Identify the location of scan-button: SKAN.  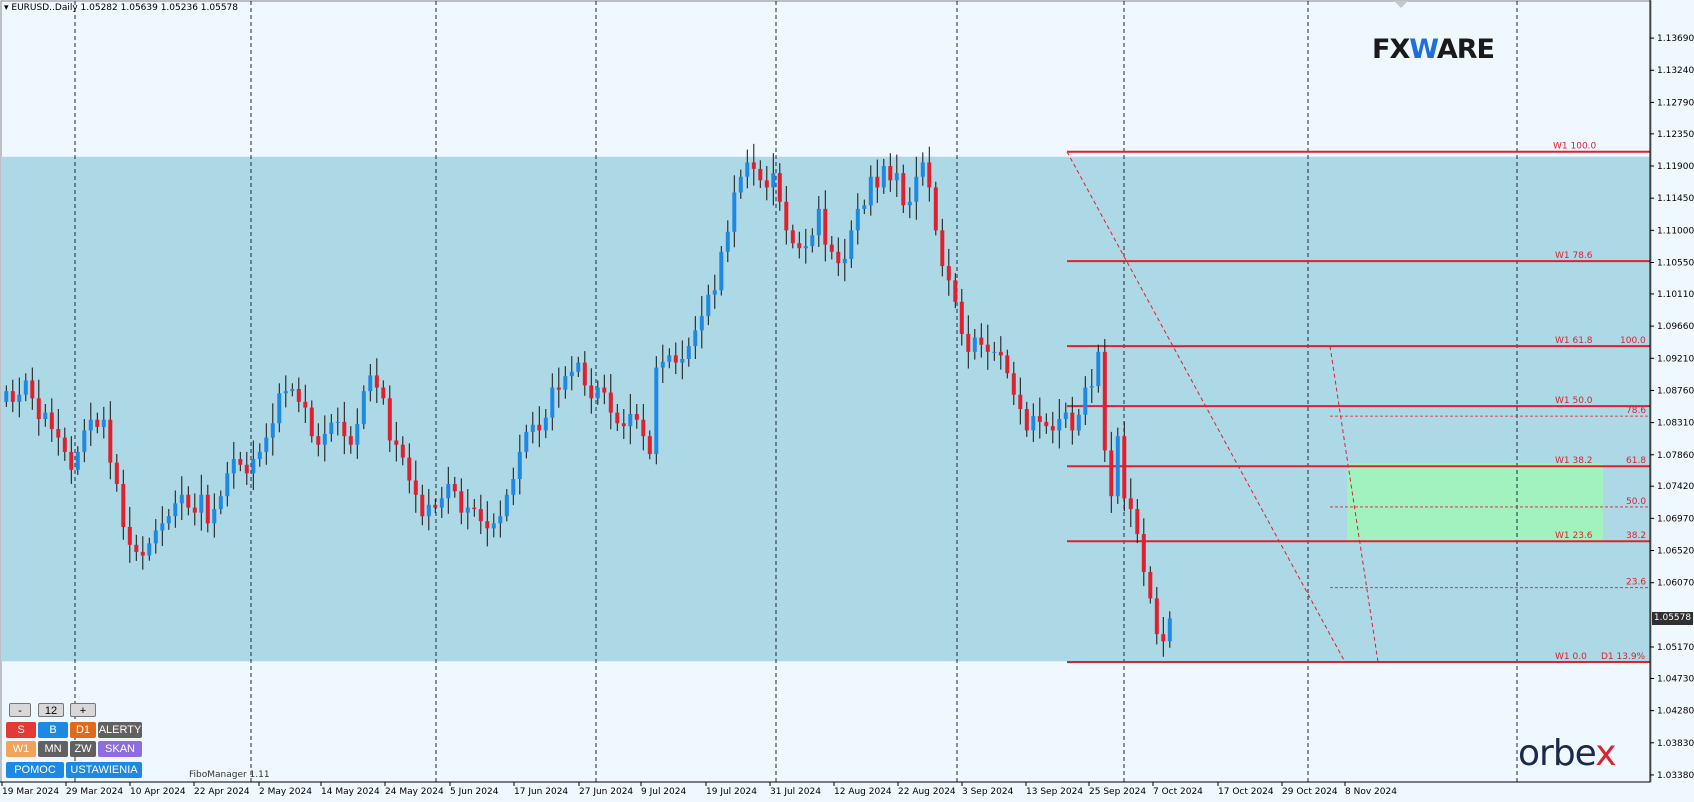
(120, 749).